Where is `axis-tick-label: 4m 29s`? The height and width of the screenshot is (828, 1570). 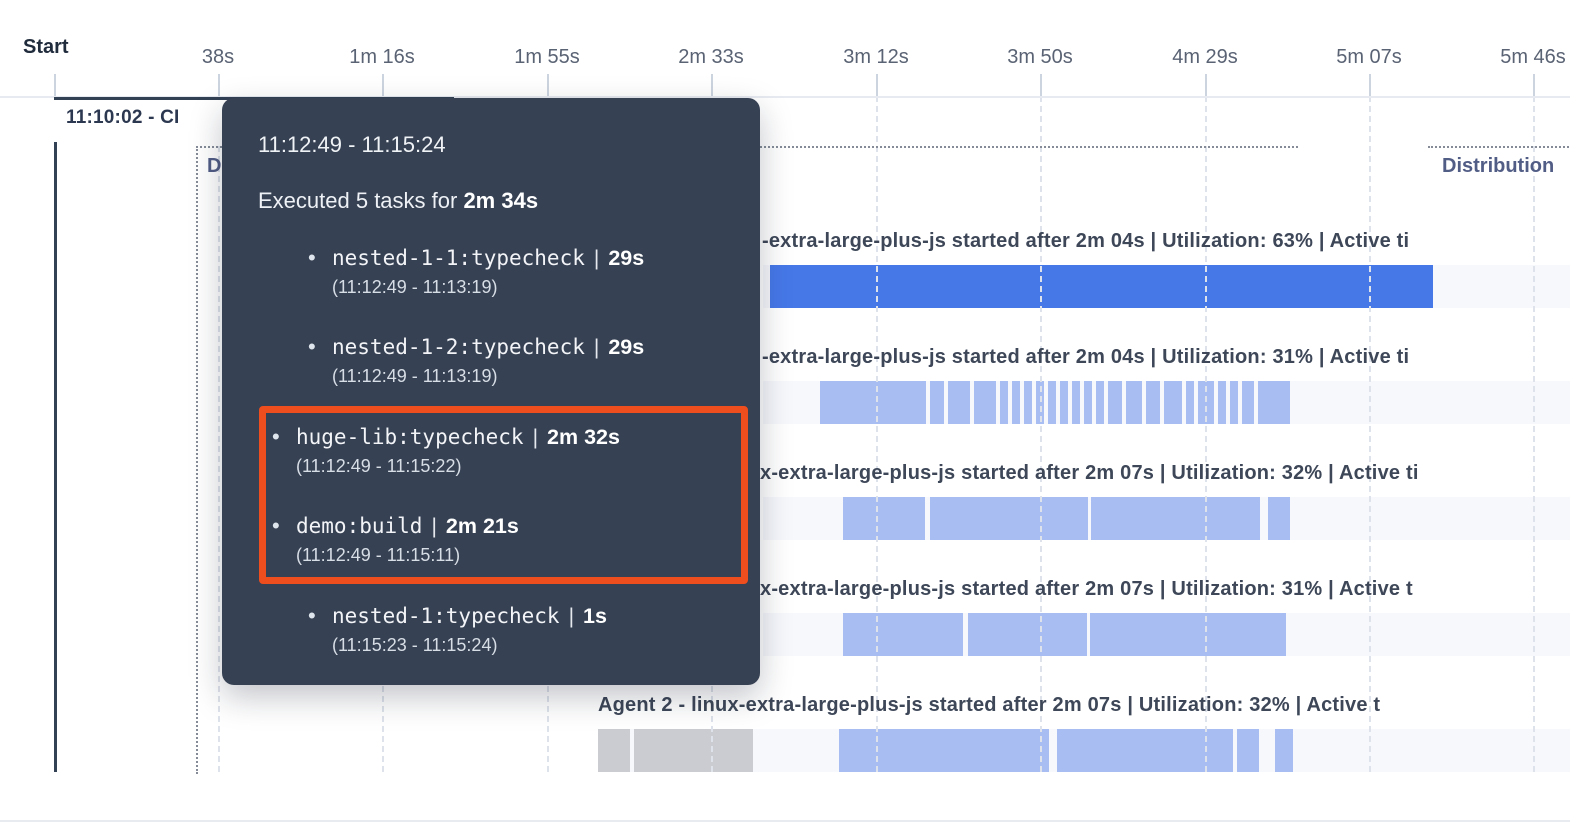
axis-tick-label: 4m 29s is located at coordinates (1205, 57).